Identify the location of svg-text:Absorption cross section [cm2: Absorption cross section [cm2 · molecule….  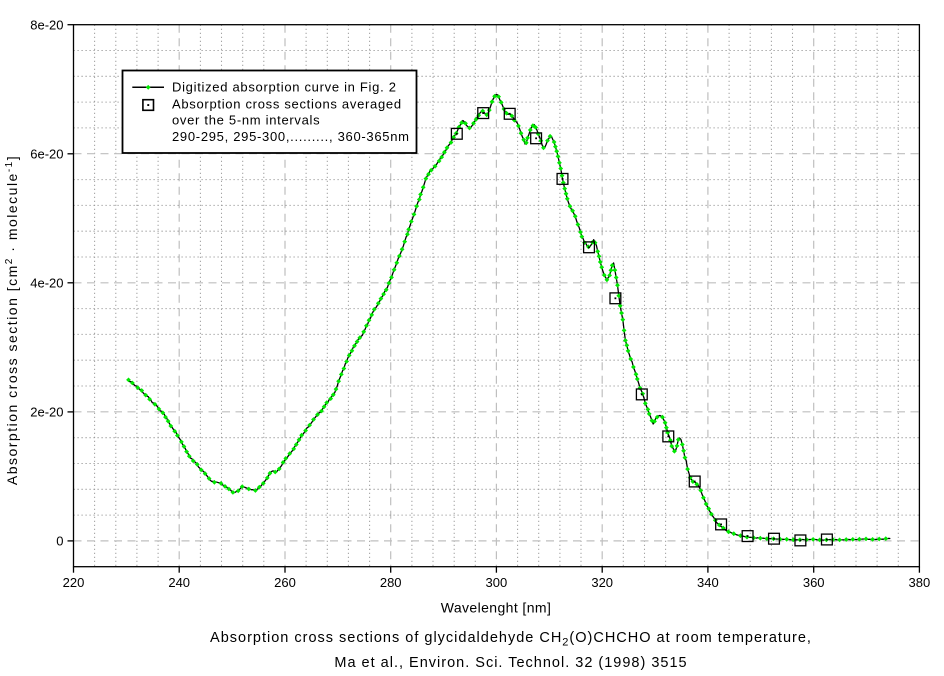
(12, 320).